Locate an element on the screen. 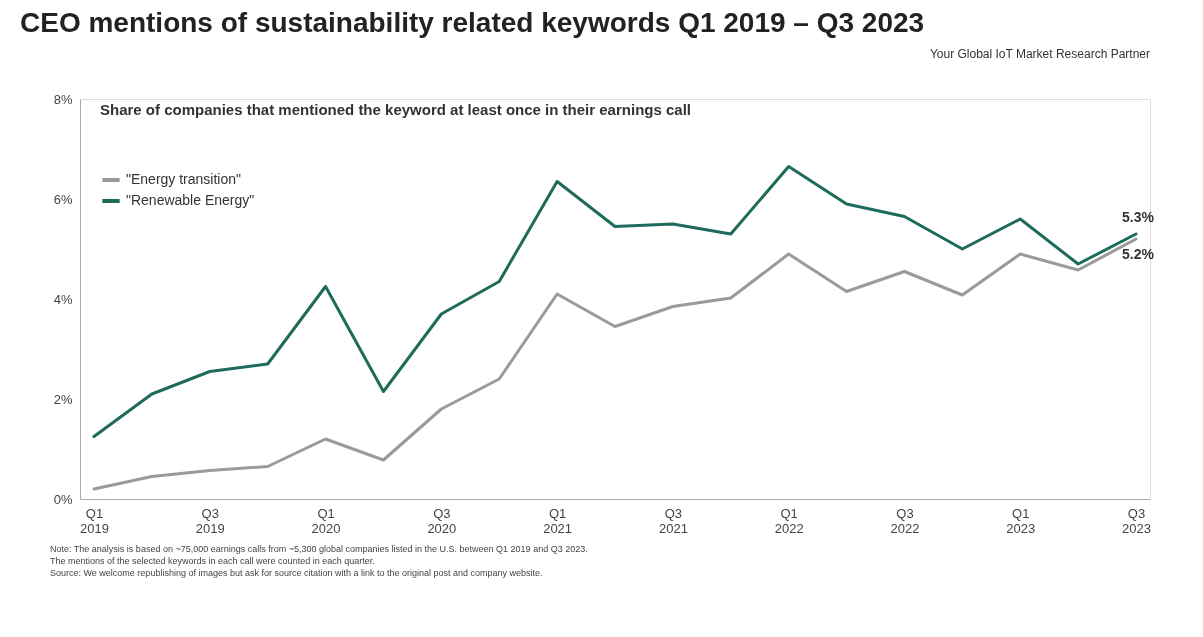 The width and height of the screenshot is (1203, 637). legend-label: "Renewable Energy" is located at coordinates (190, 200).